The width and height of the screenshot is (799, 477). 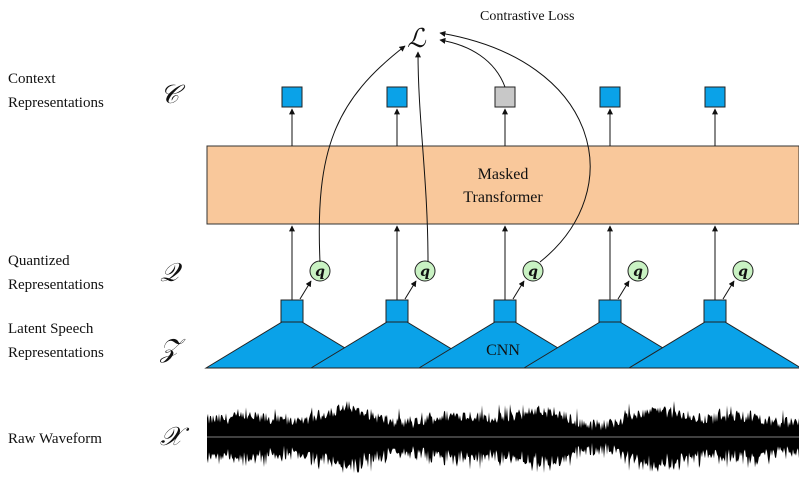 I want to click on latent-label-line2: Representations, so click(x=56, y=353).